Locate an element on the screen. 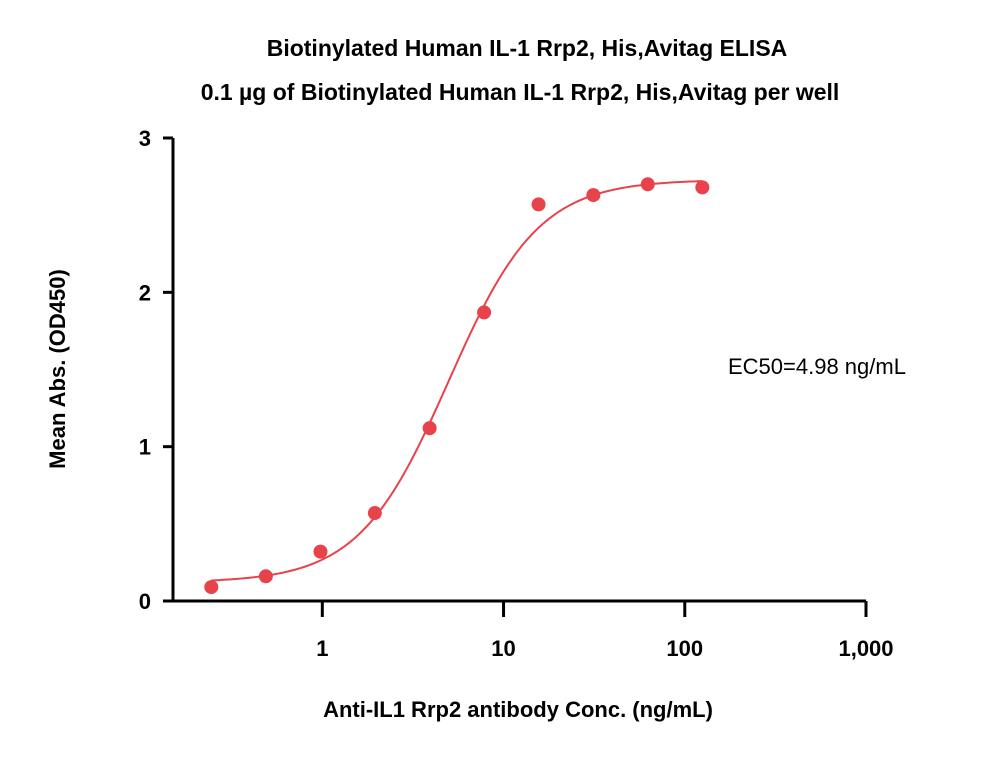 This screenshot has height=759, width=1000. x-tick-label: 10 is located at coordinates (503, 648).